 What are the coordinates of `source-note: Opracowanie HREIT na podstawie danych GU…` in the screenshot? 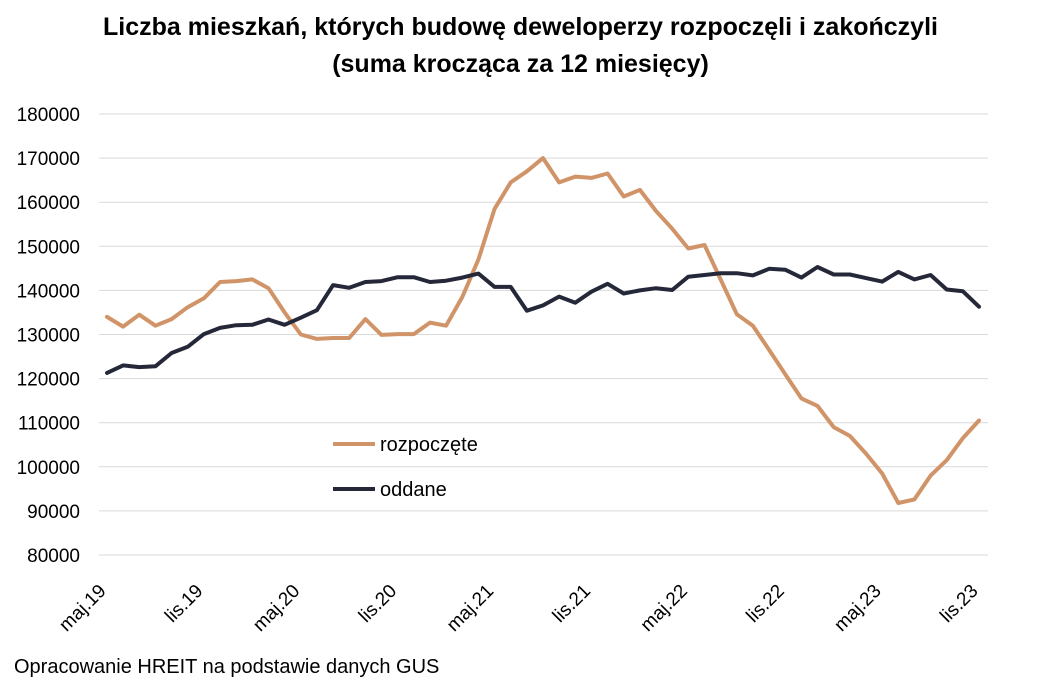 It's located at (227, 667).